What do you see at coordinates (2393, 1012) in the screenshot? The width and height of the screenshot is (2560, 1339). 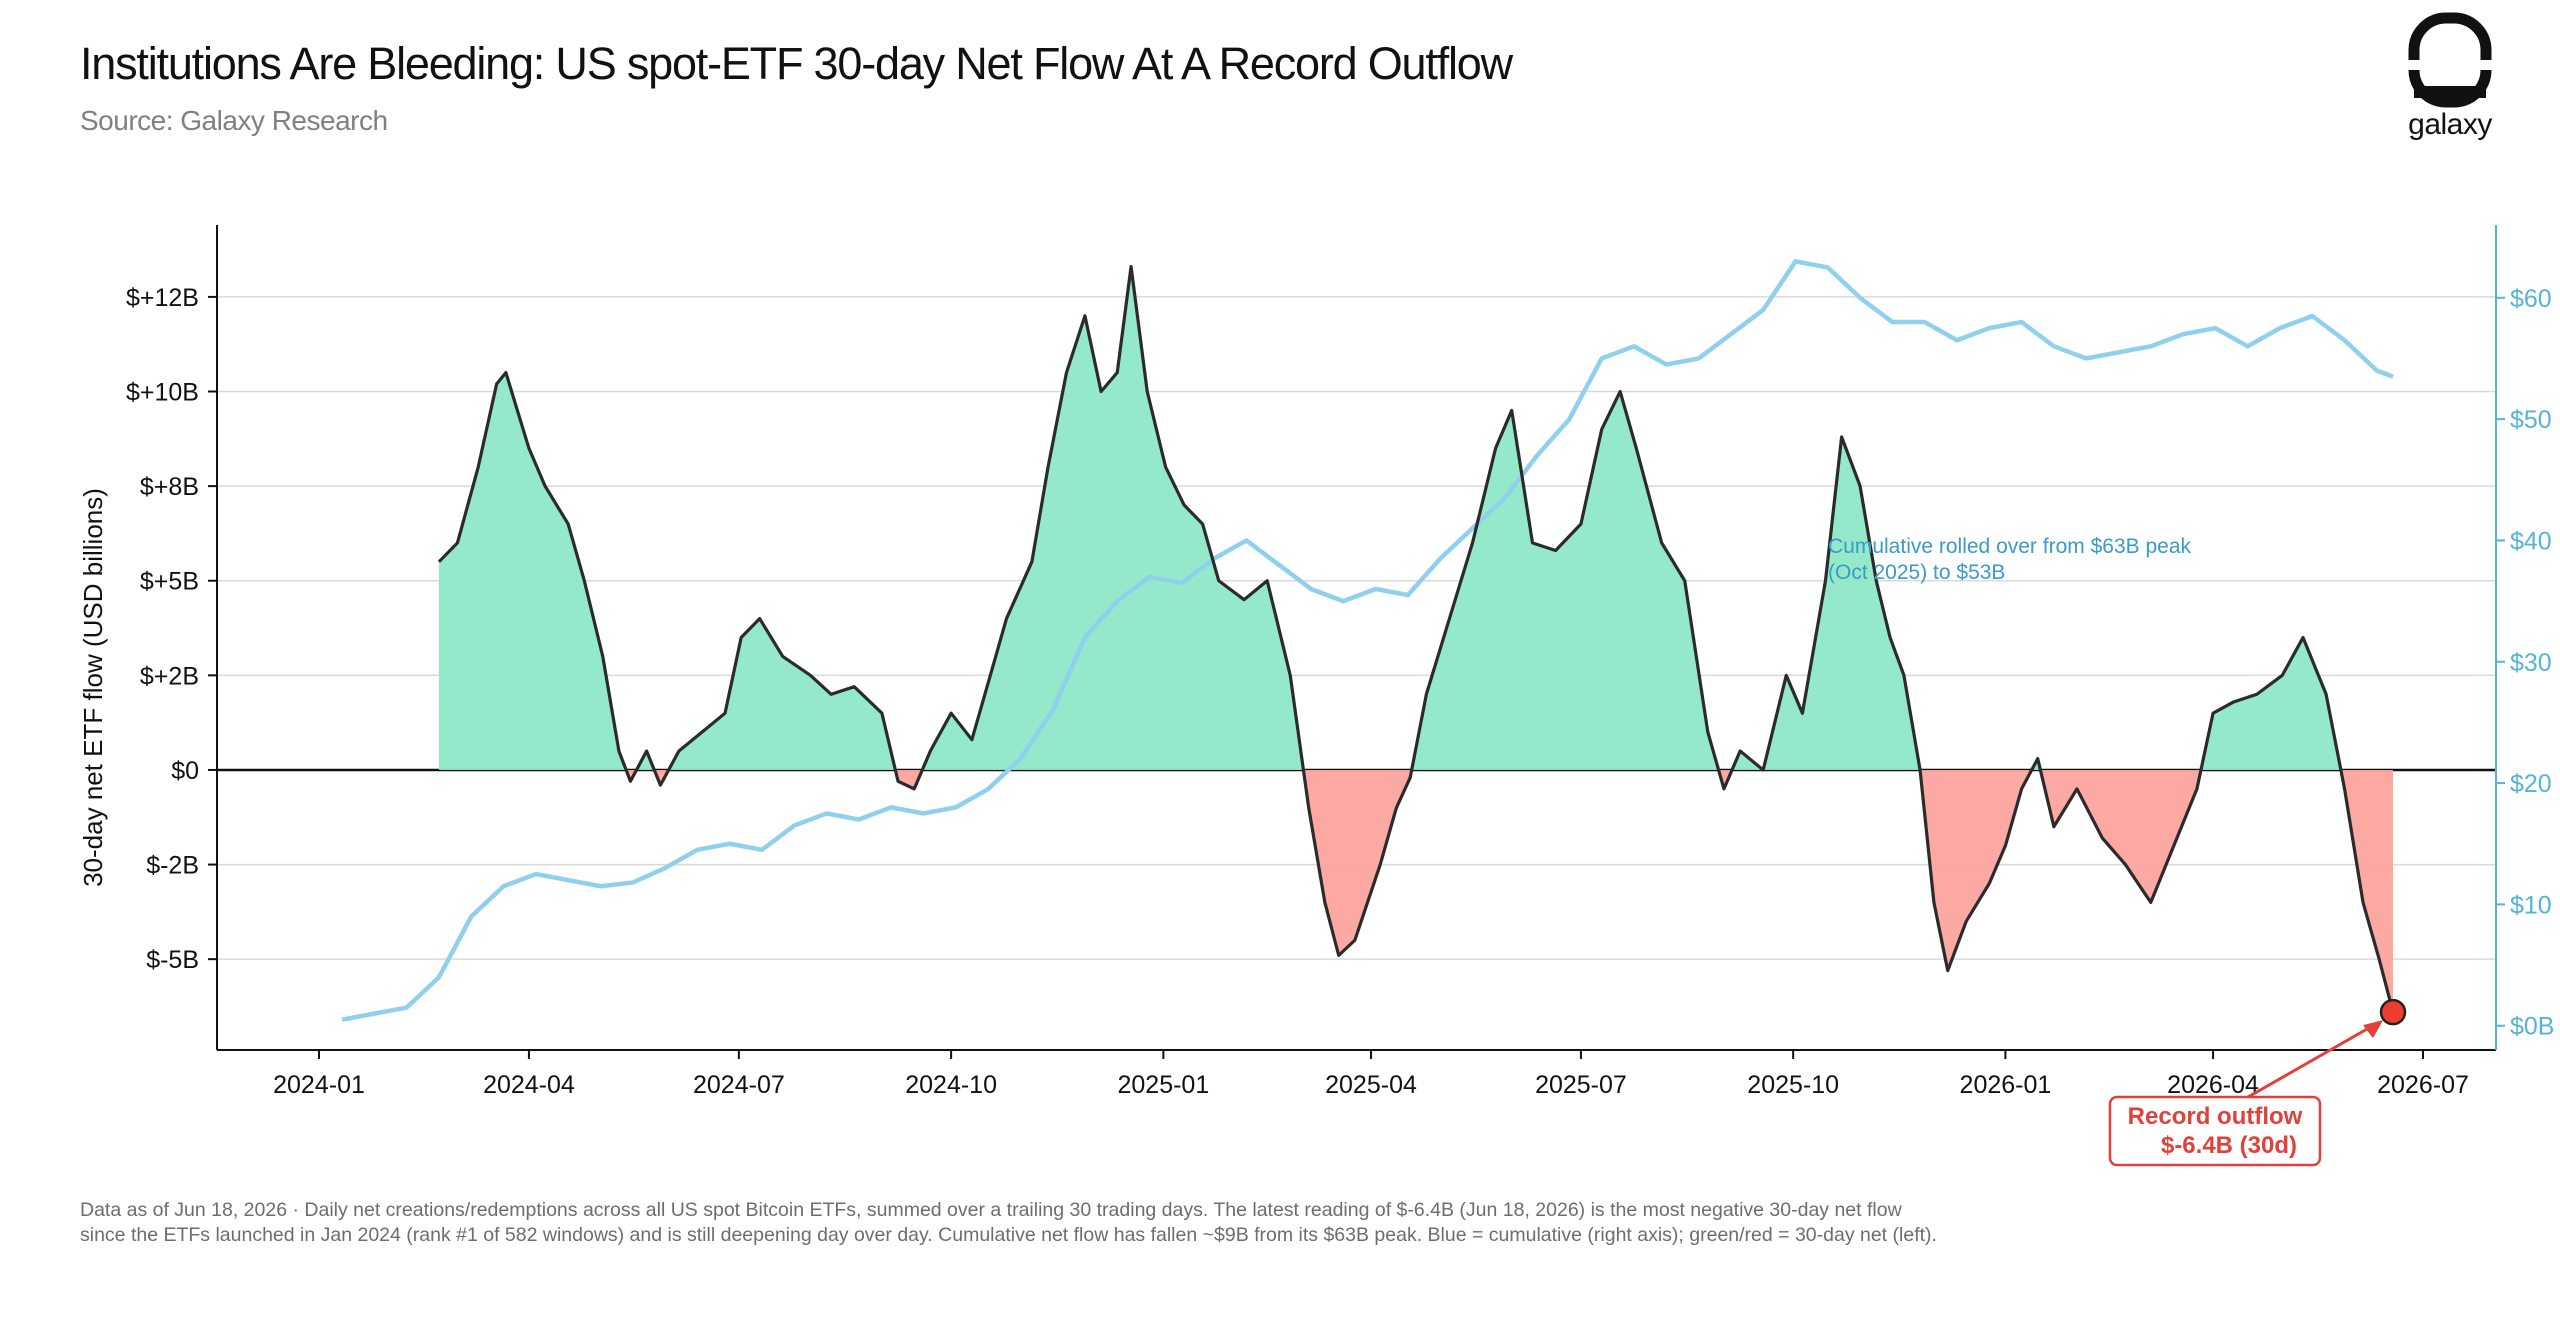 I see `record-outflow-marker` at bounding box center [2393, 1012].